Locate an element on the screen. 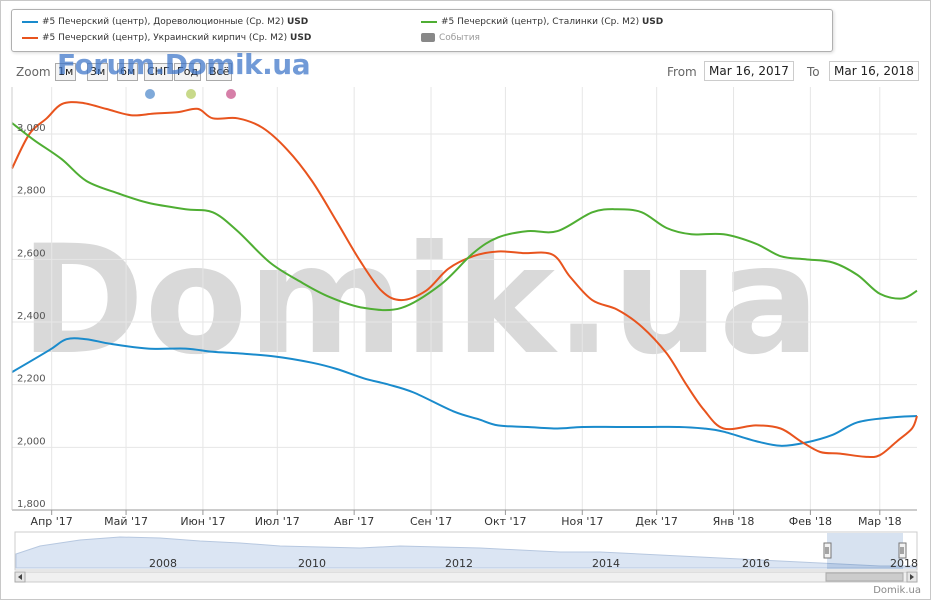 Image resolution: width=931 pixels, height=600 pixels. navigator-tick-label: 2014 is located at coordinates (606, 563).